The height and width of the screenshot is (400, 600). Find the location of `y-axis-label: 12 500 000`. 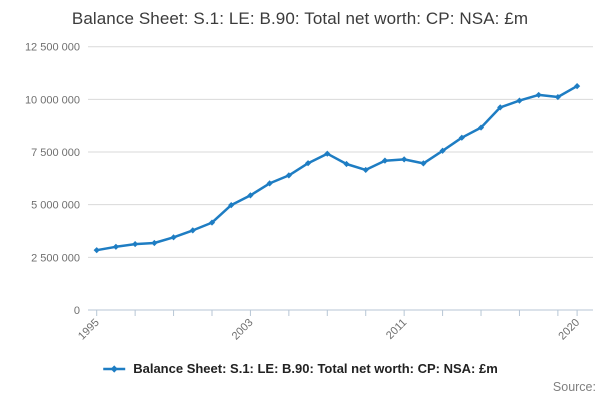

y-axis-label: 12 500 000 is located at coordinates (52, 48).